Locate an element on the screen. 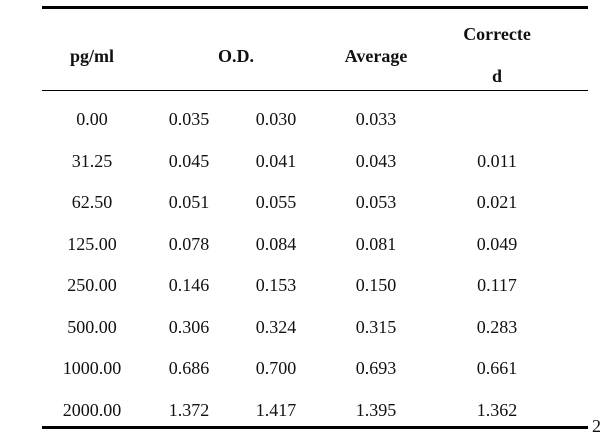 This screenshot has width=600, height=436. header-average: Average is located at coordinates (376, 56).